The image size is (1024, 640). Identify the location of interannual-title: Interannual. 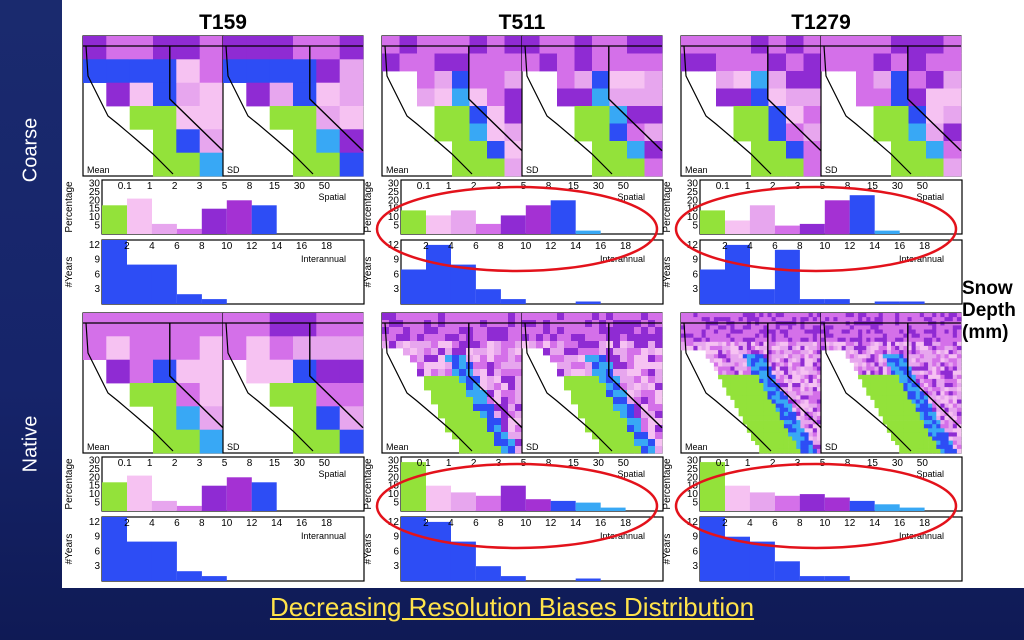
(622, 536).